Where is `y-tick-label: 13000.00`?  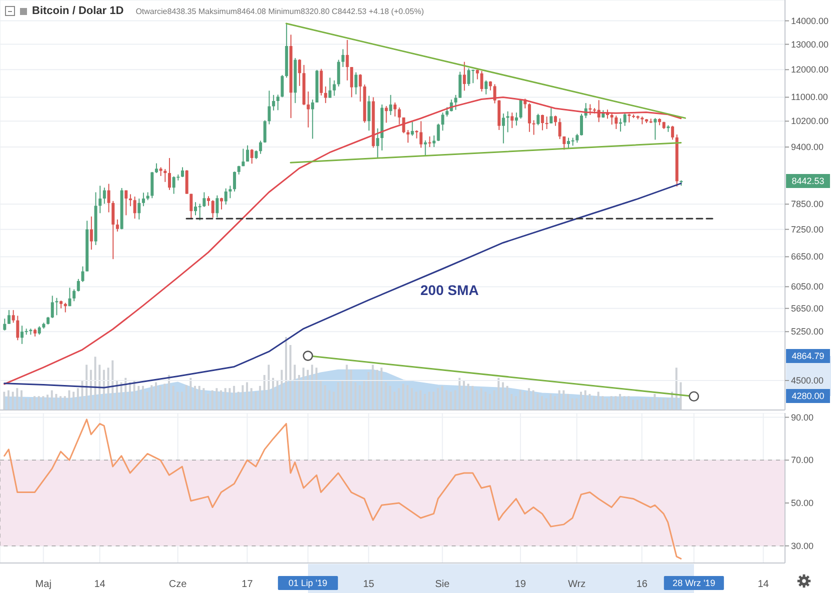 y-tick-label: 13000.00 is located at coordinates (810, 44).